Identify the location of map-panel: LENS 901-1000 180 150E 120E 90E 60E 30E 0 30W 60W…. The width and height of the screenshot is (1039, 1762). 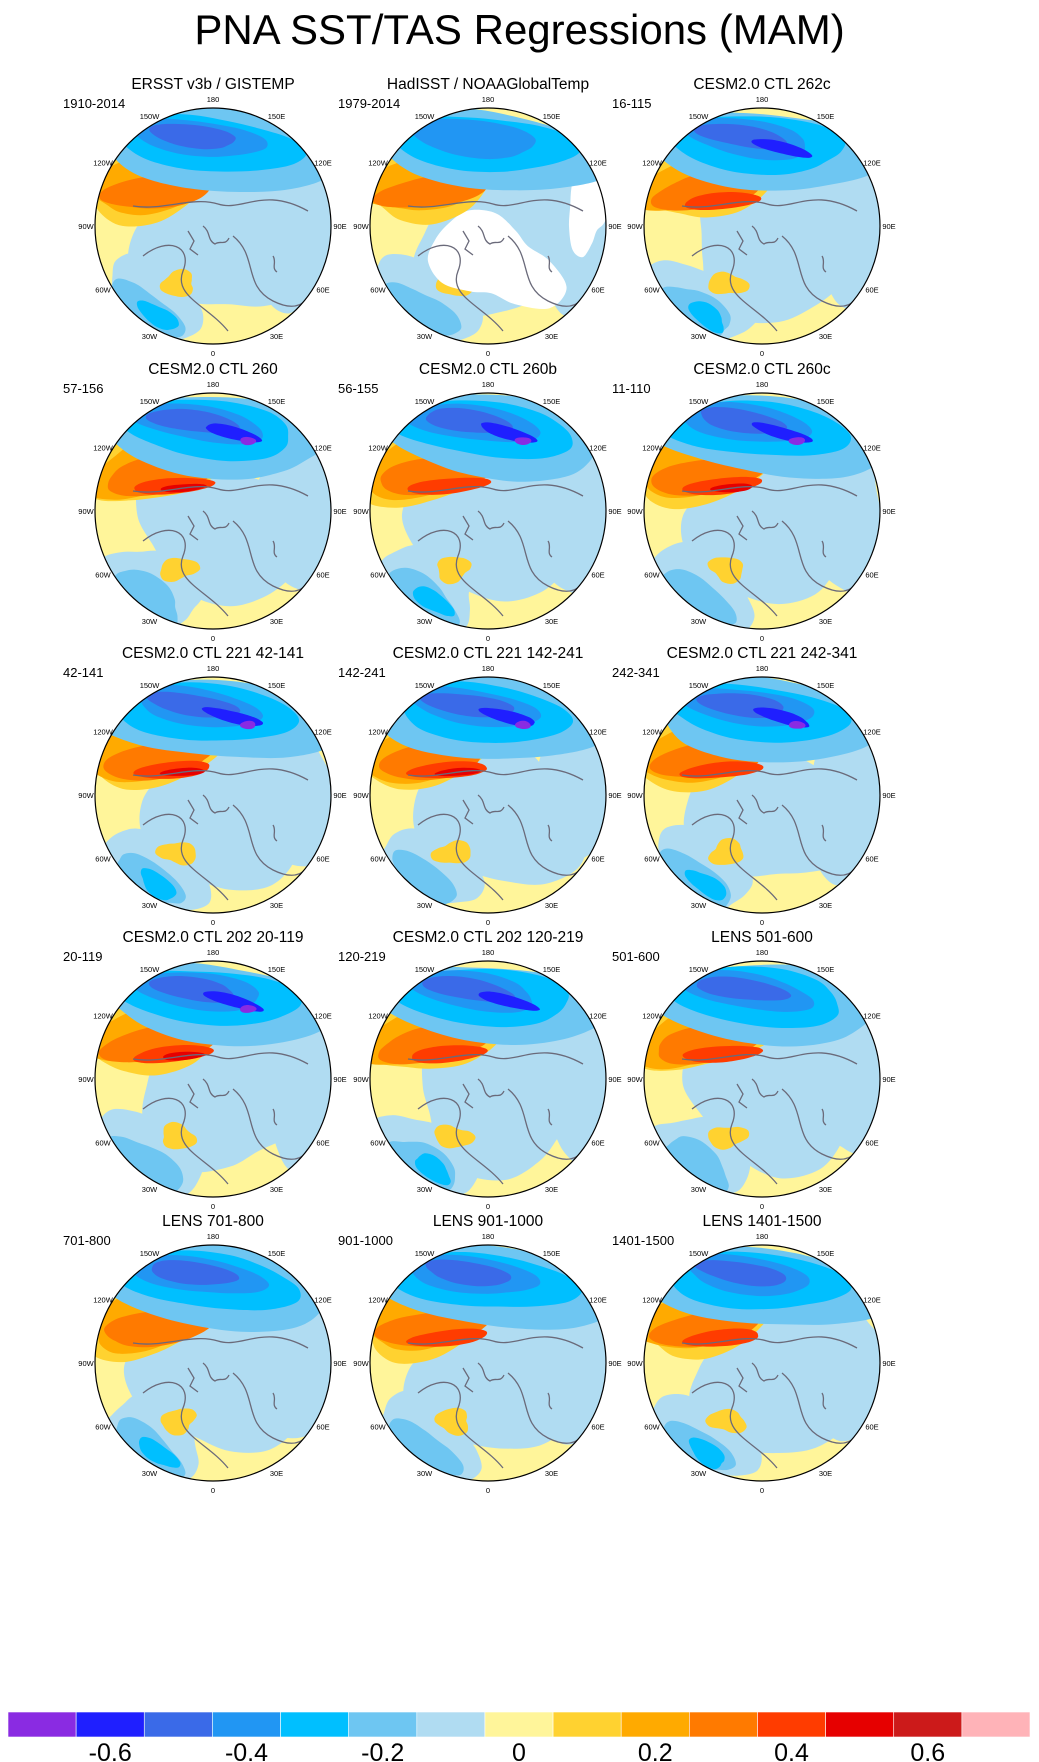
(488, 1367).